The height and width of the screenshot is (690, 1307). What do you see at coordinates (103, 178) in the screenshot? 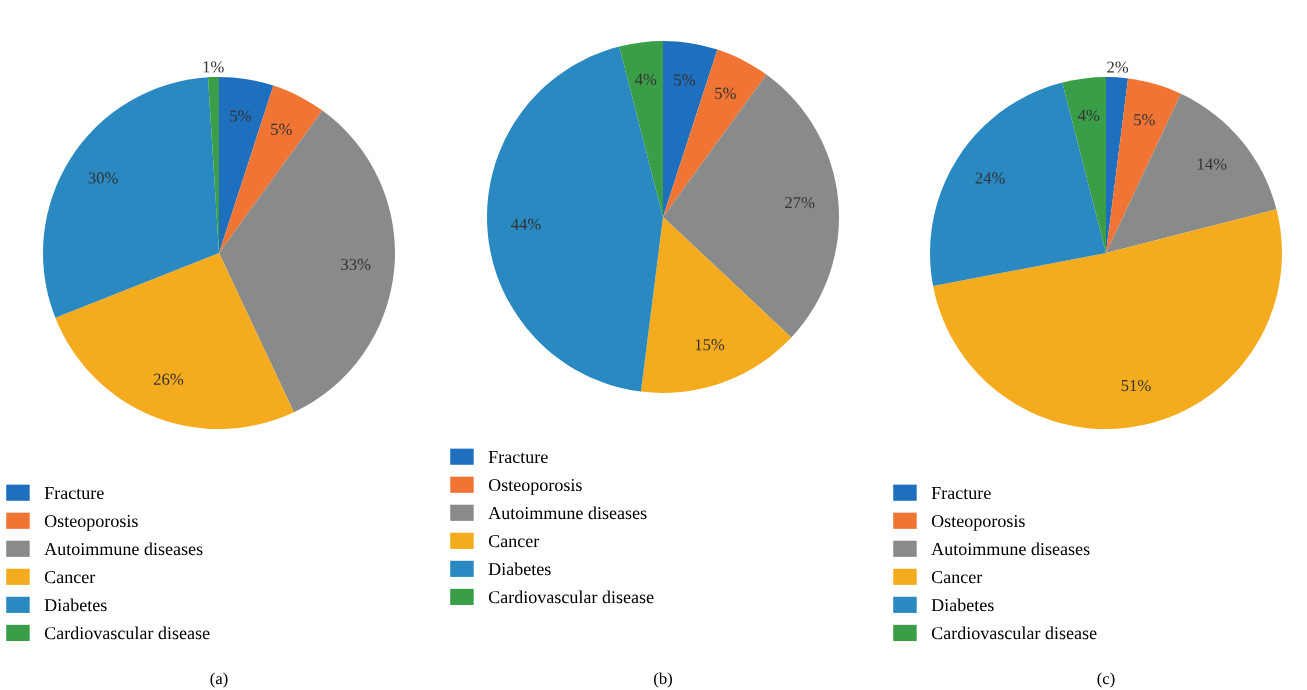
I see `data-label: 30%` at bounding box center [103, 178].